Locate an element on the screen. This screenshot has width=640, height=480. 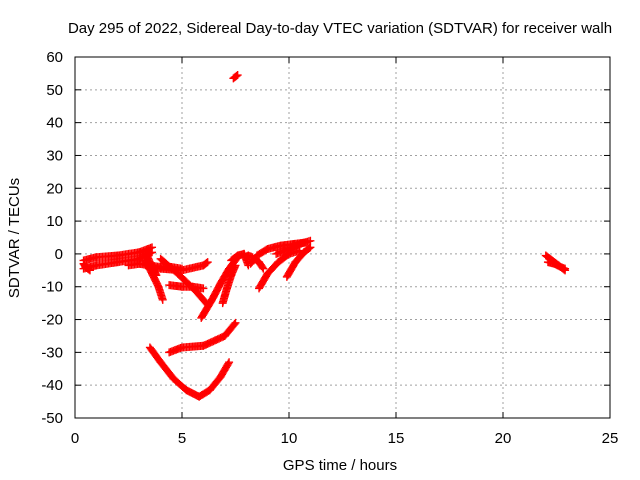
x-tick-label: 15 is located at coordinates (396, 438).